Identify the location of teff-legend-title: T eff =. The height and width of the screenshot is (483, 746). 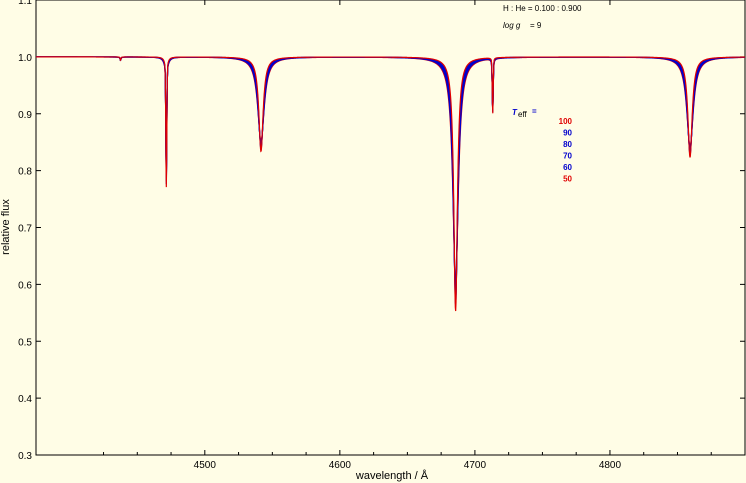
(524, 113).